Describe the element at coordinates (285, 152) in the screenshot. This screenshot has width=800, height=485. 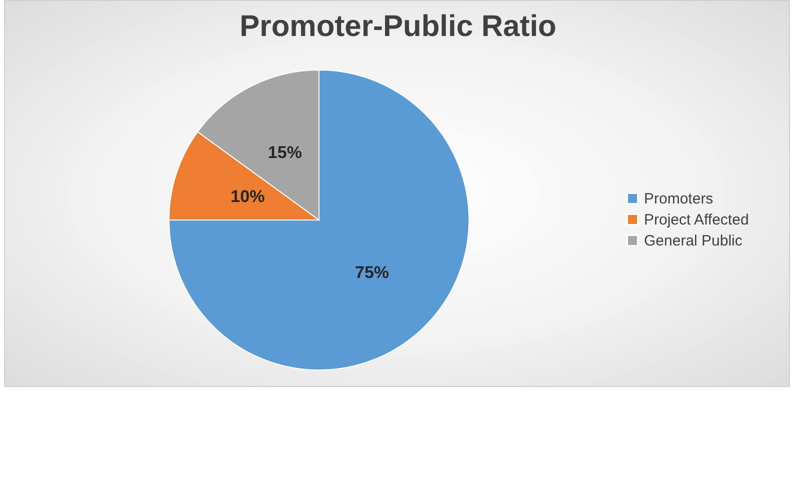
I see `data-label: 15%` at that location.